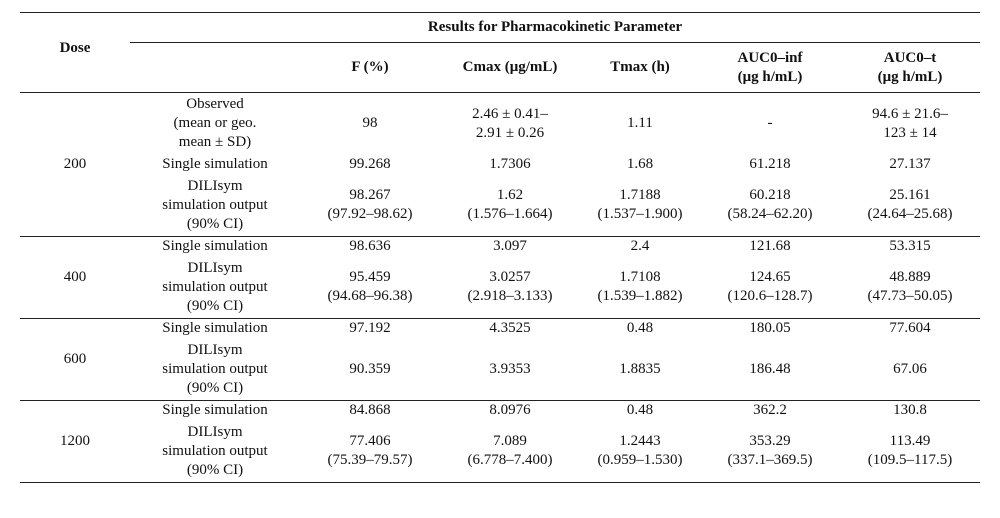 This screenshot has width=1000, height=518. I want to click on column-header-line: AUC0–inf, so click(770, 57).